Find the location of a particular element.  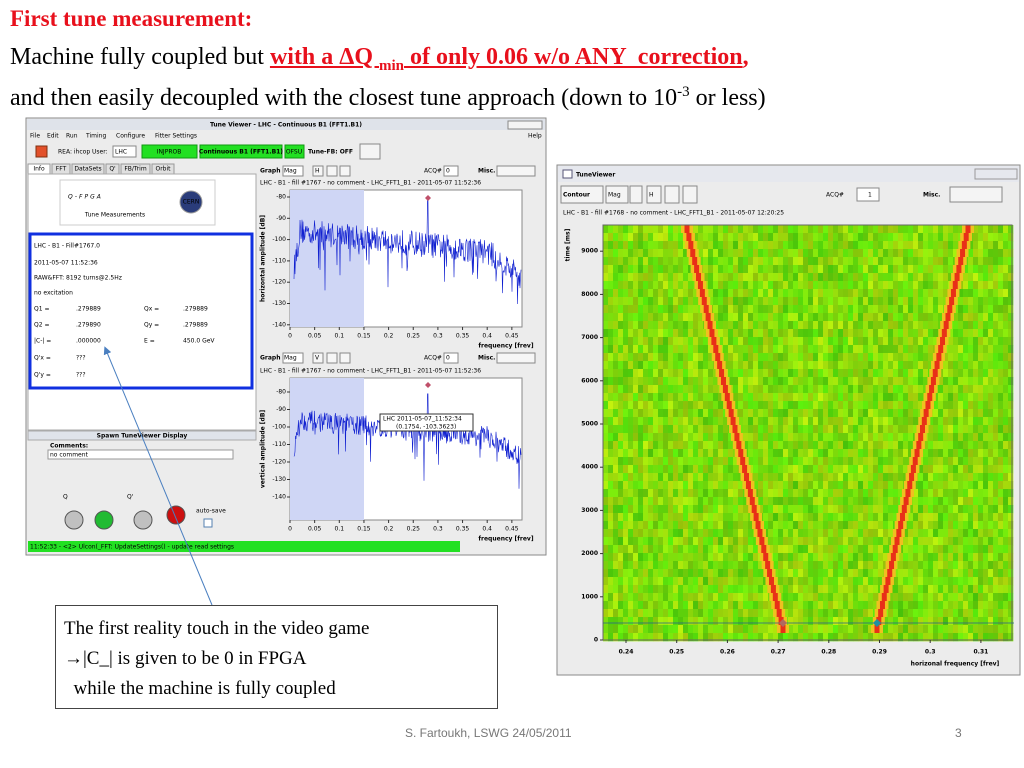

icon is located at coordinates (41, 151).